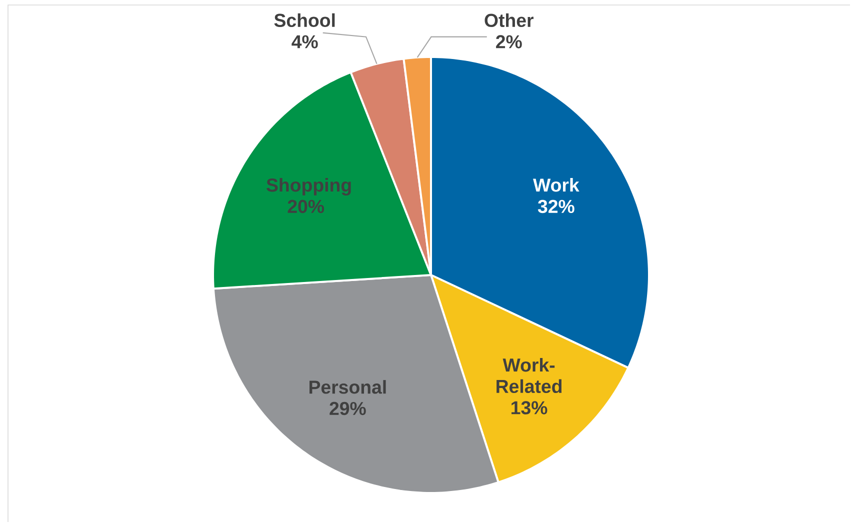 This screenshot has height=523, width=851. Describe the element at coordinates (530, 407) in the screenshot. I see `data-label: 13%` at that location.